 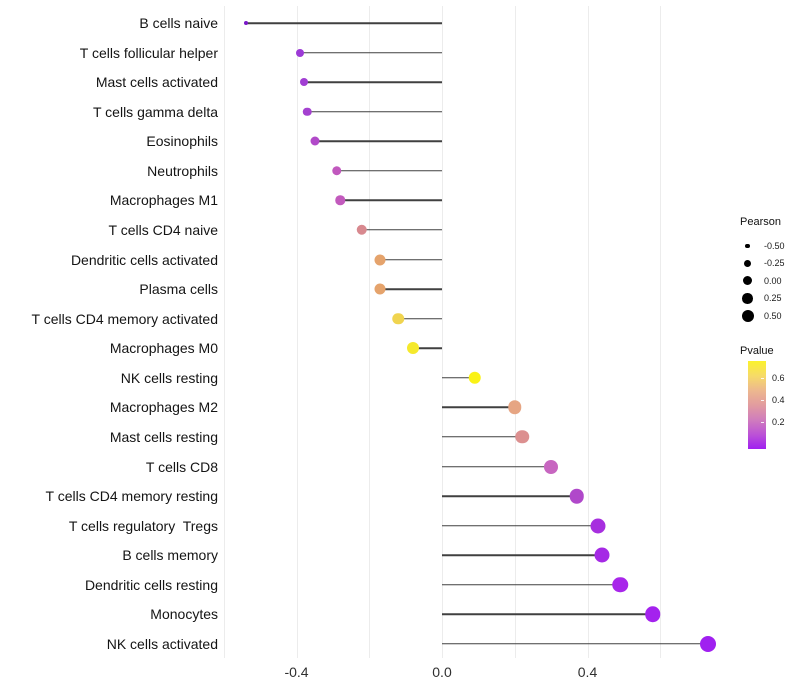 I want to click on legend-pearson-entry-label: 0.00, so click(x=773, y=280).